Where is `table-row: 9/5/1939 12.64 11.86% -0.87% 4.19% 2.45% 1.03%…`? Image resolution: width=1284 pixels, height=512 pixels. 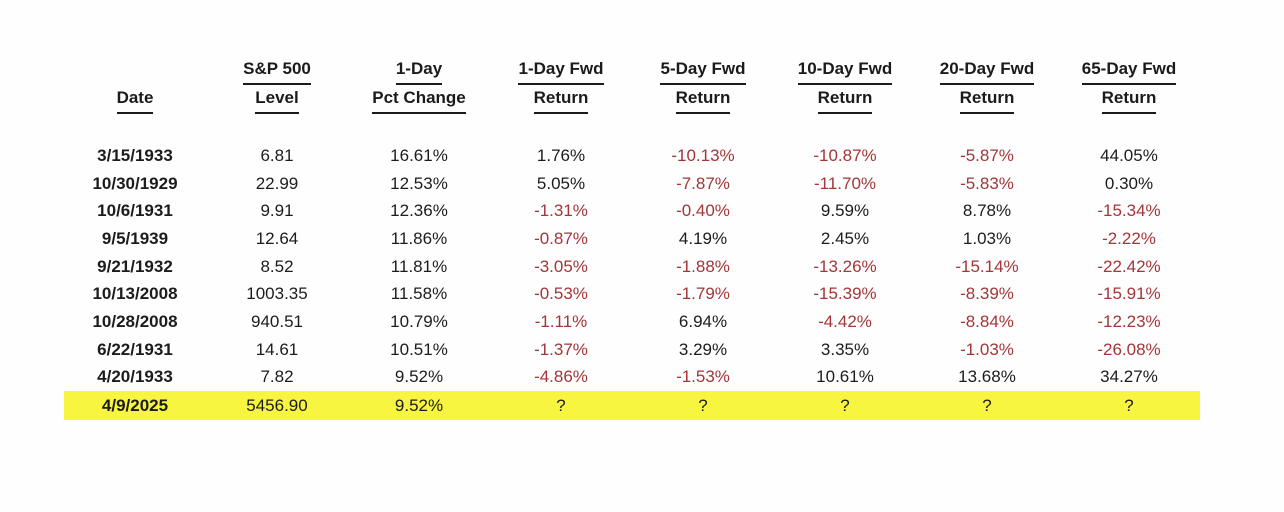 table-row: 9/5/1939 12.64 11.86% -0.87% 4.19% 2.45% 1.03%… is located at coordinates (632, 239).